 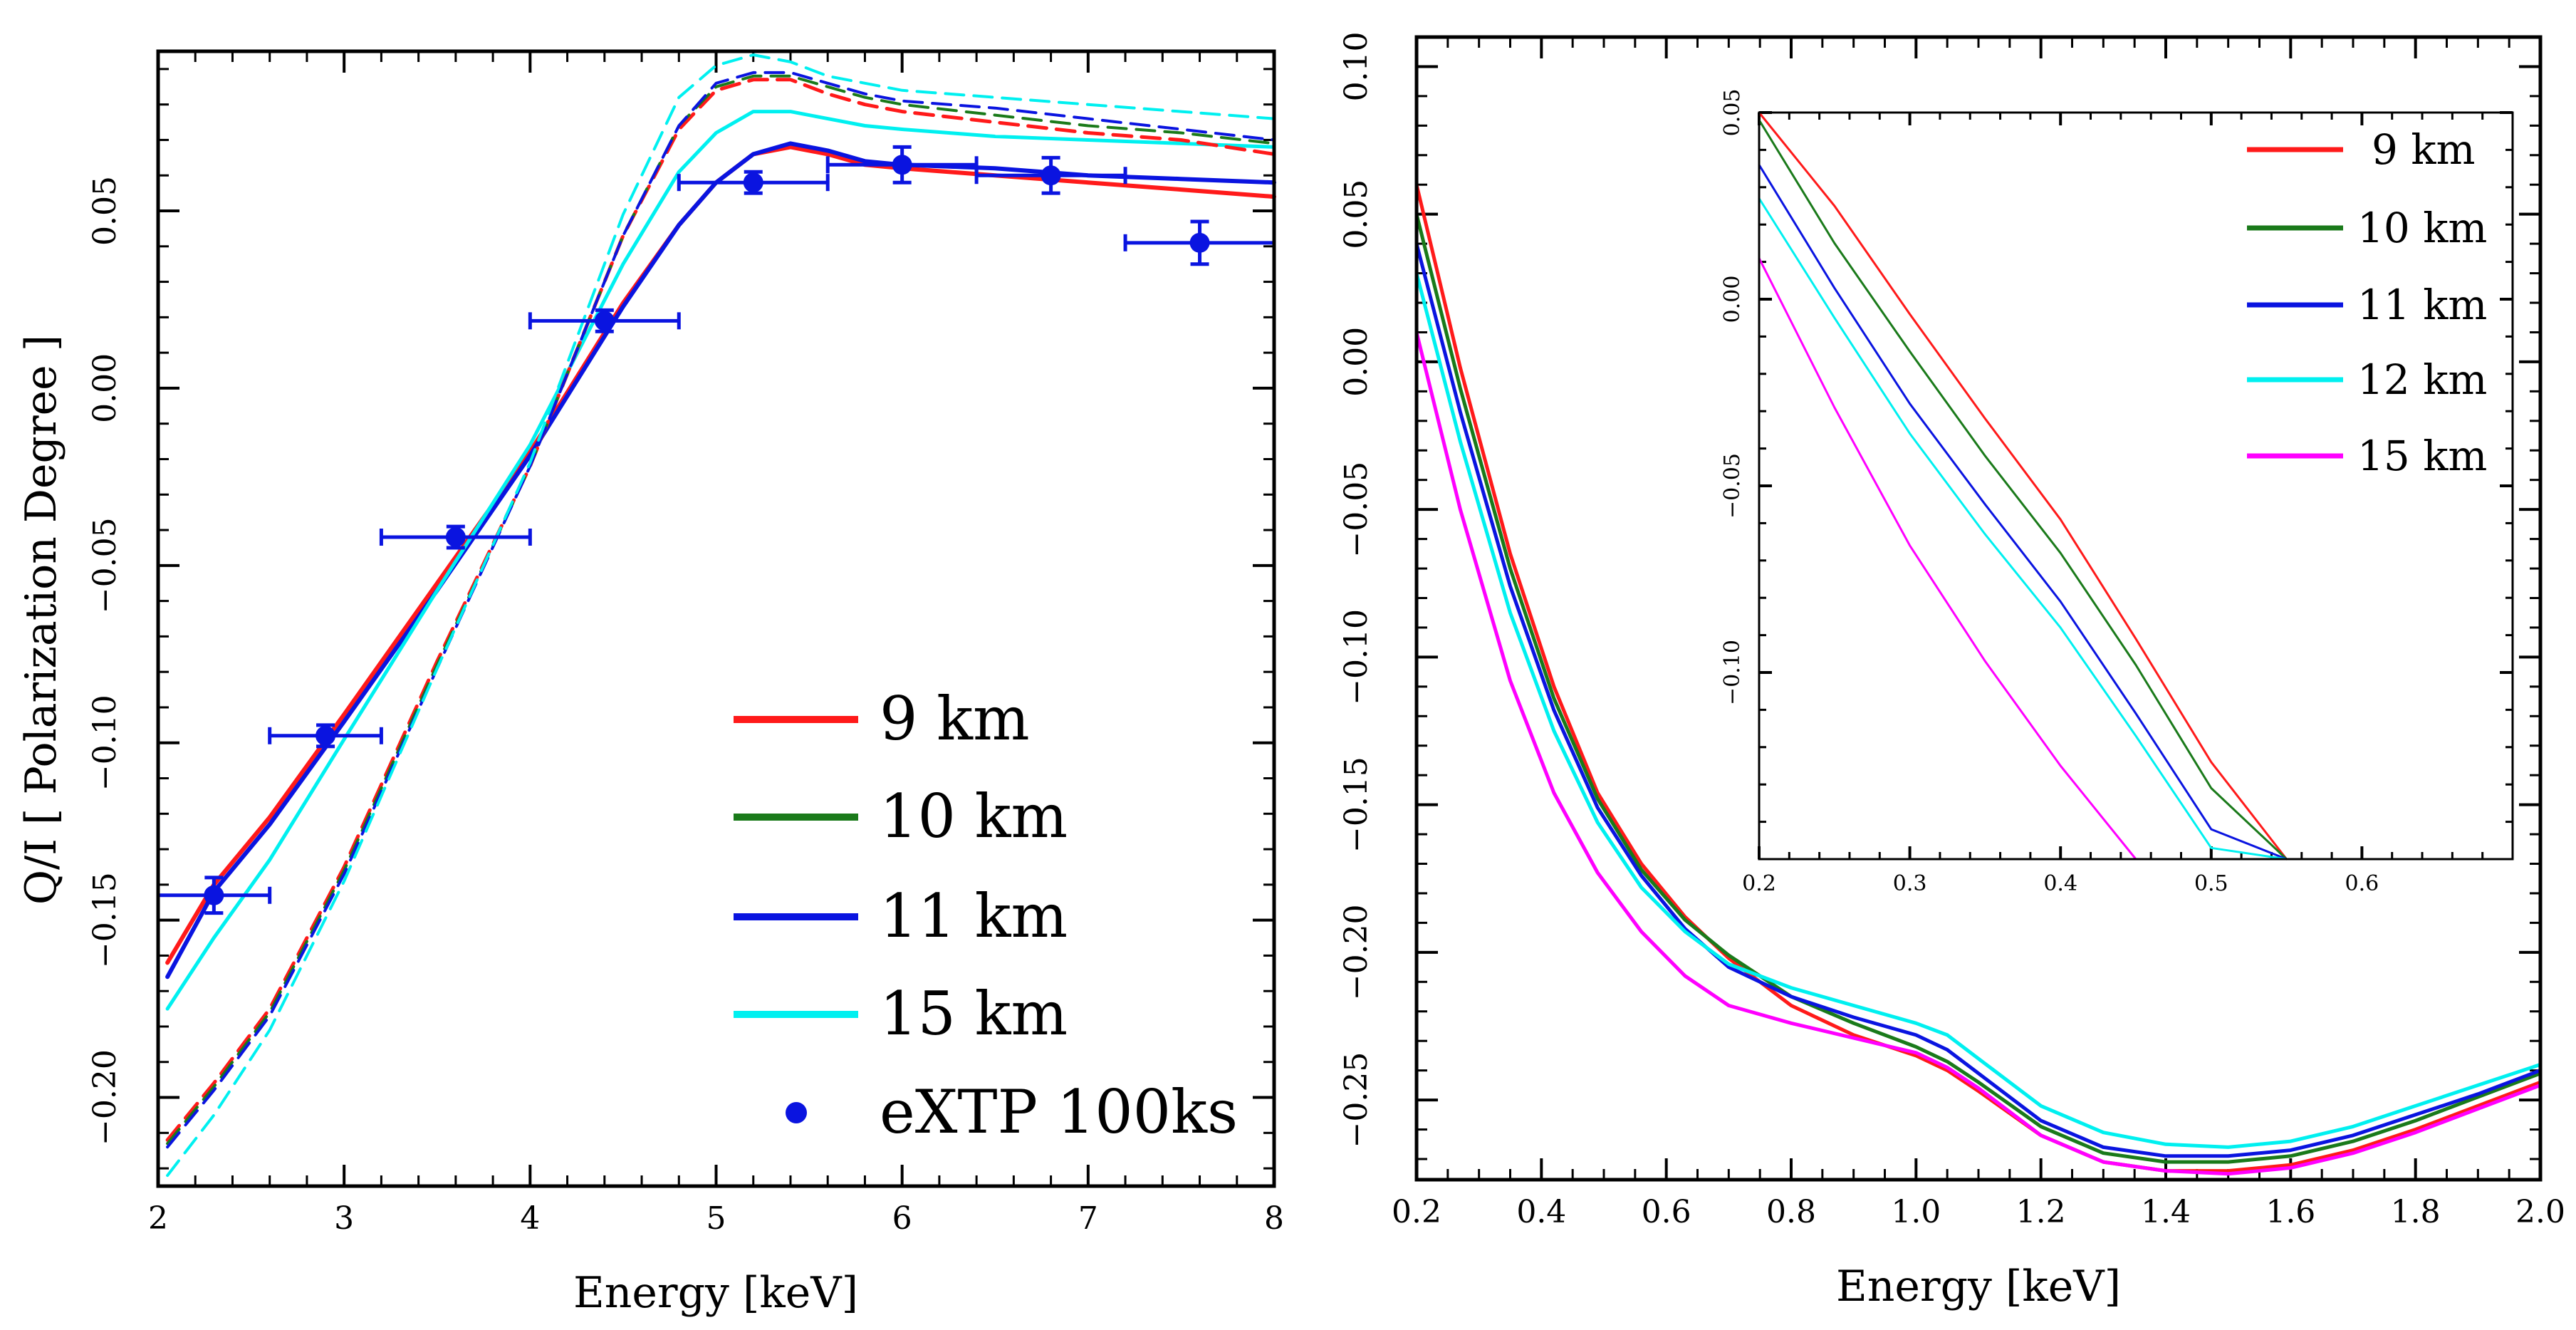 I want to click on left-x-tick-label: 8, so click(x=1274, y=1218).